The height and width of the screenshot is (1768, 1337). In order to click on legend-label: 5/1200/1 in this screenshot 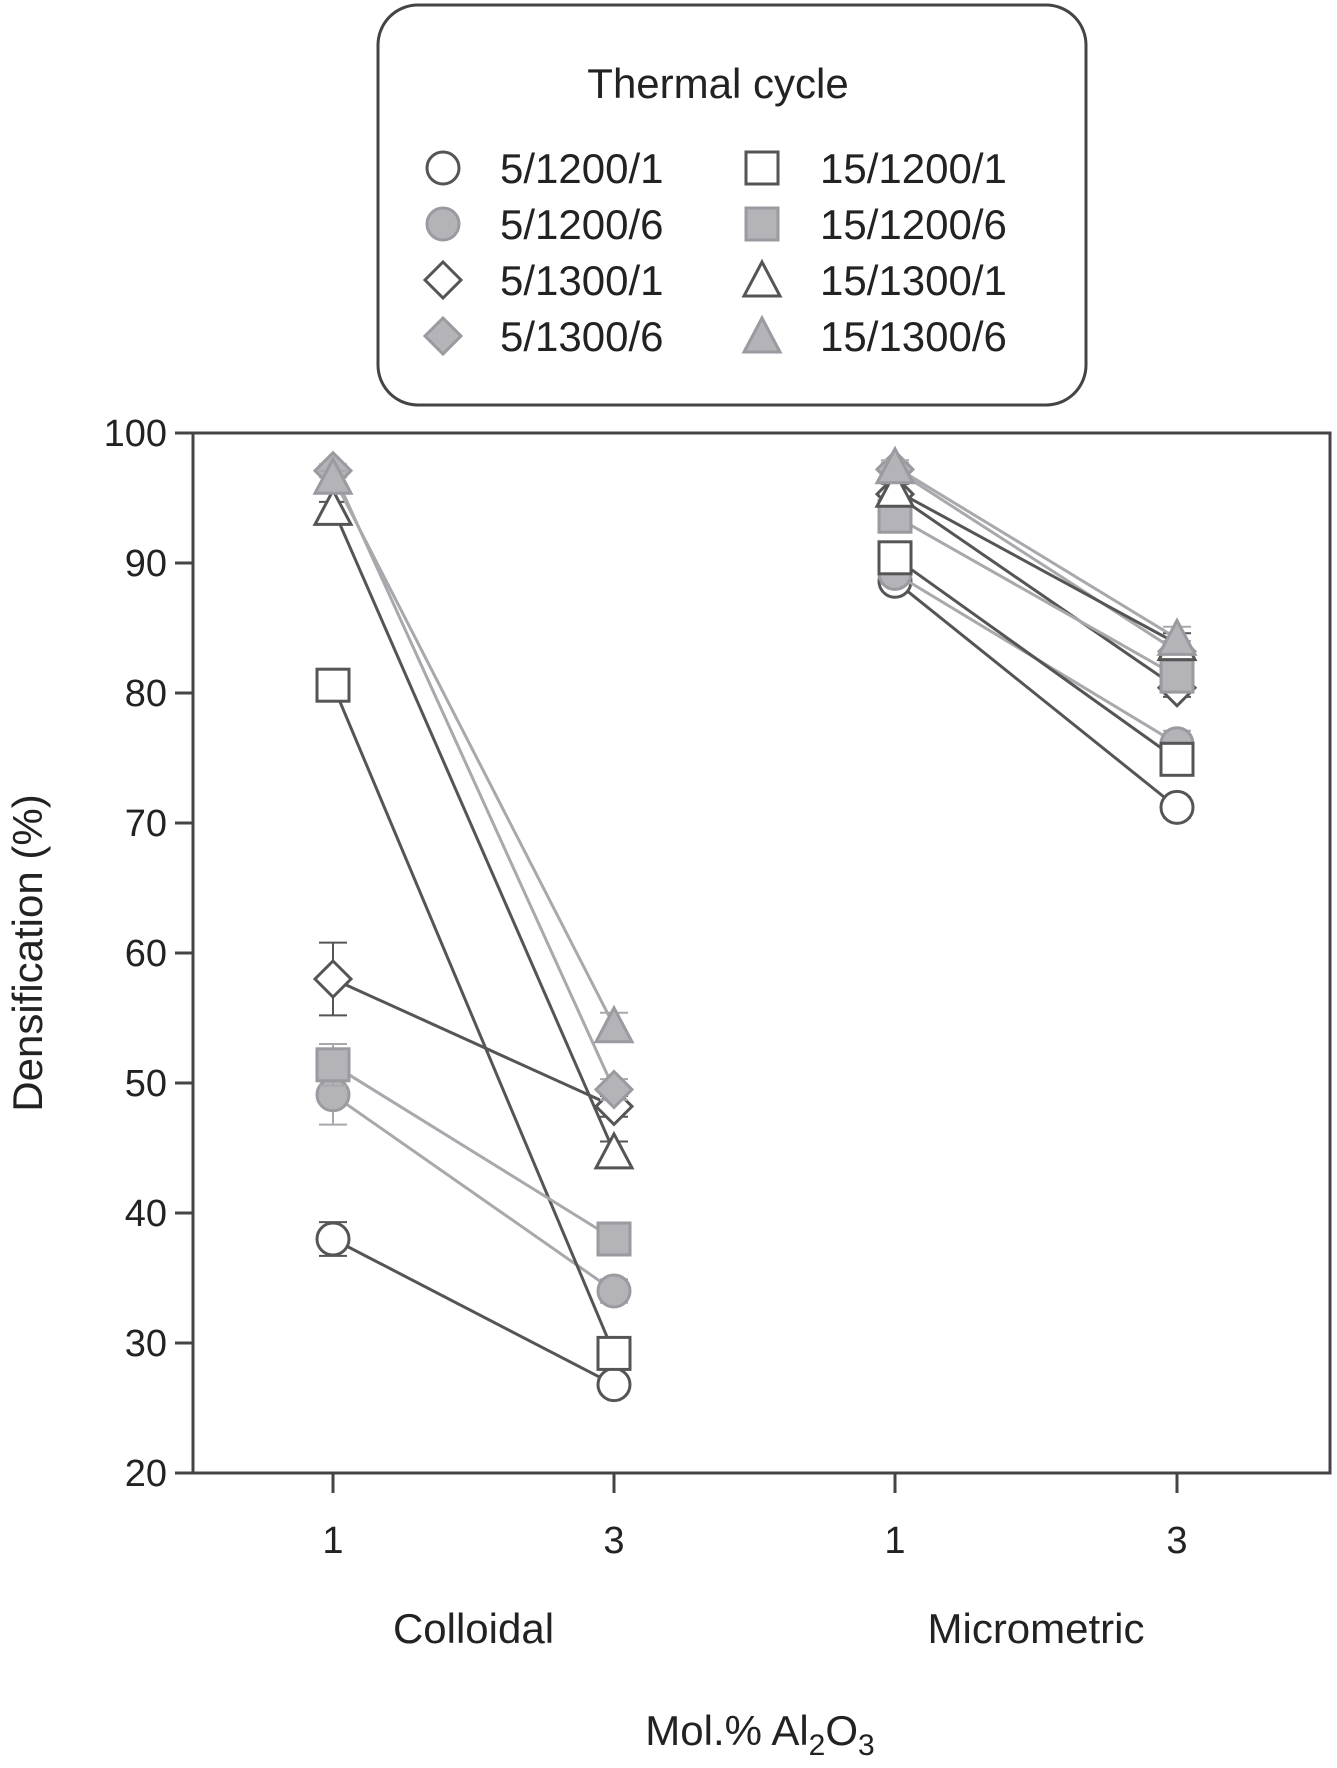, I will do `click(582, 168)`.